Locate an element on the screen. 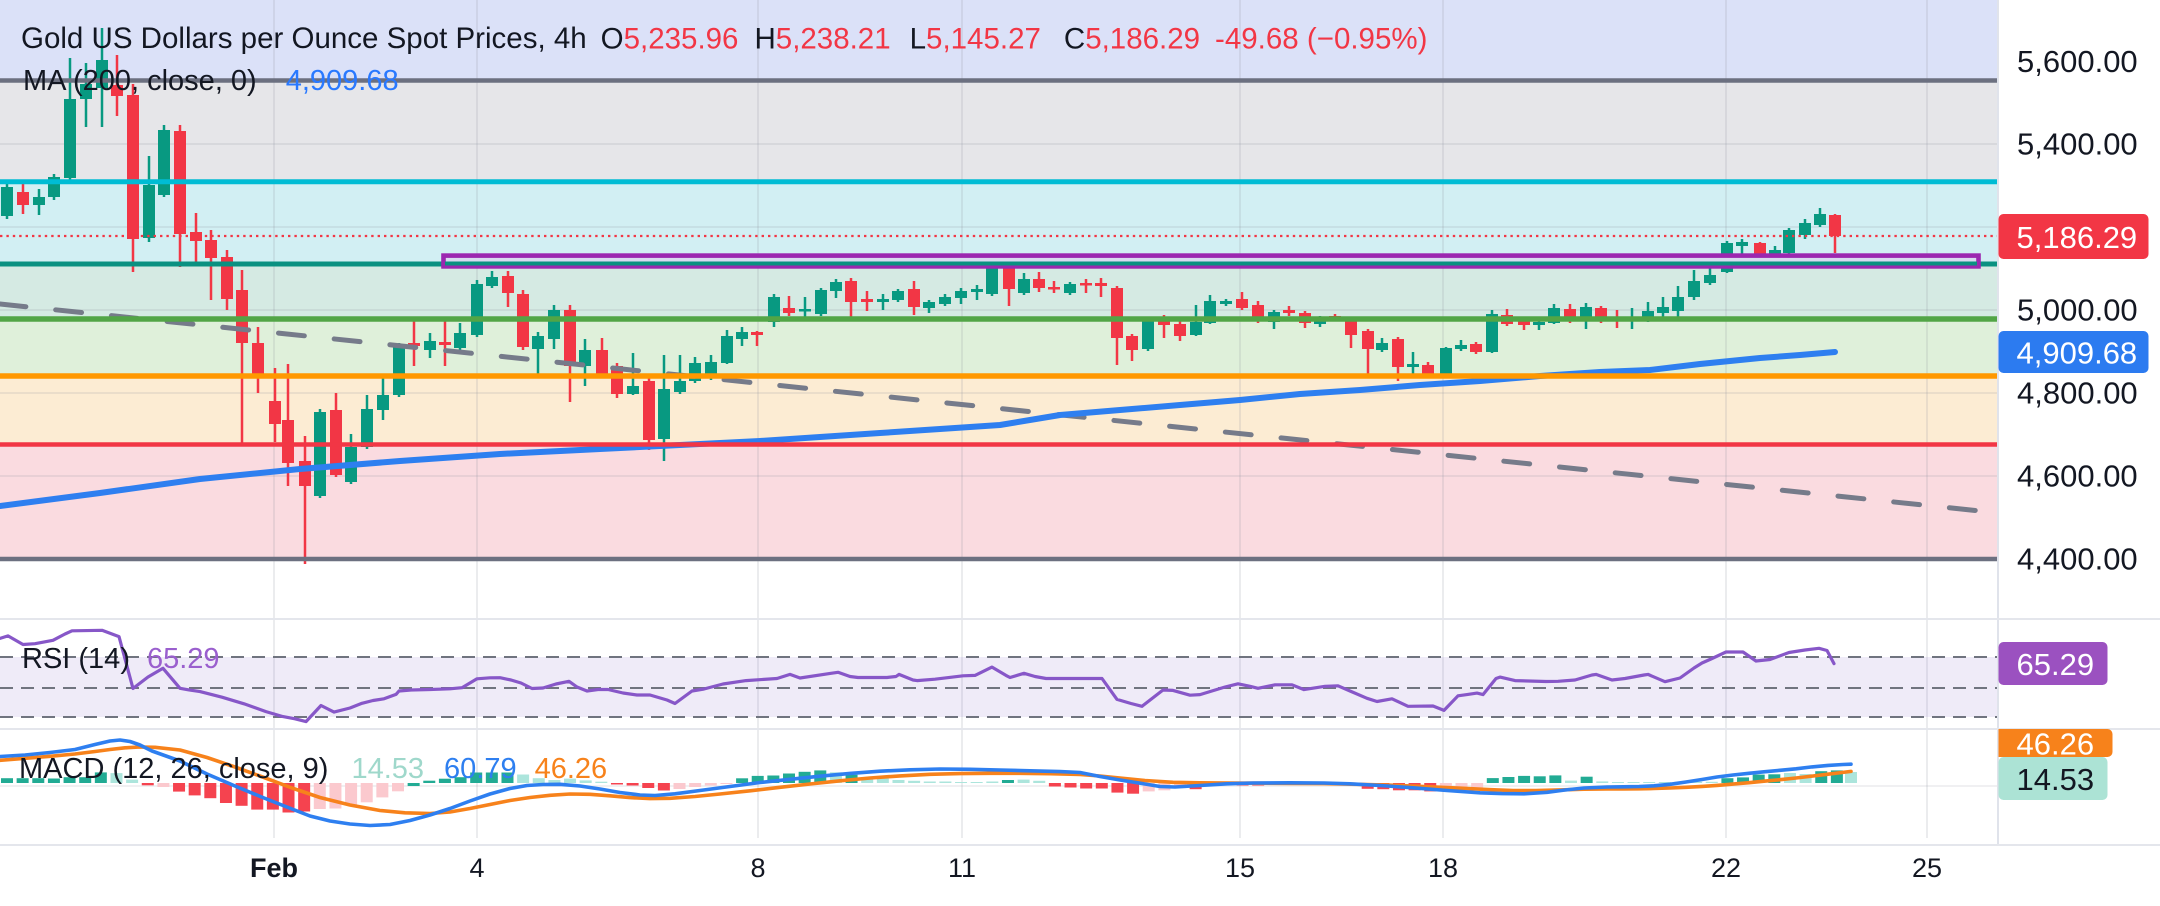 Image resolution: width=2160 pixels, height=906 pixels. svg-text: 5,000.00 is located at coordinates (2077, 310).